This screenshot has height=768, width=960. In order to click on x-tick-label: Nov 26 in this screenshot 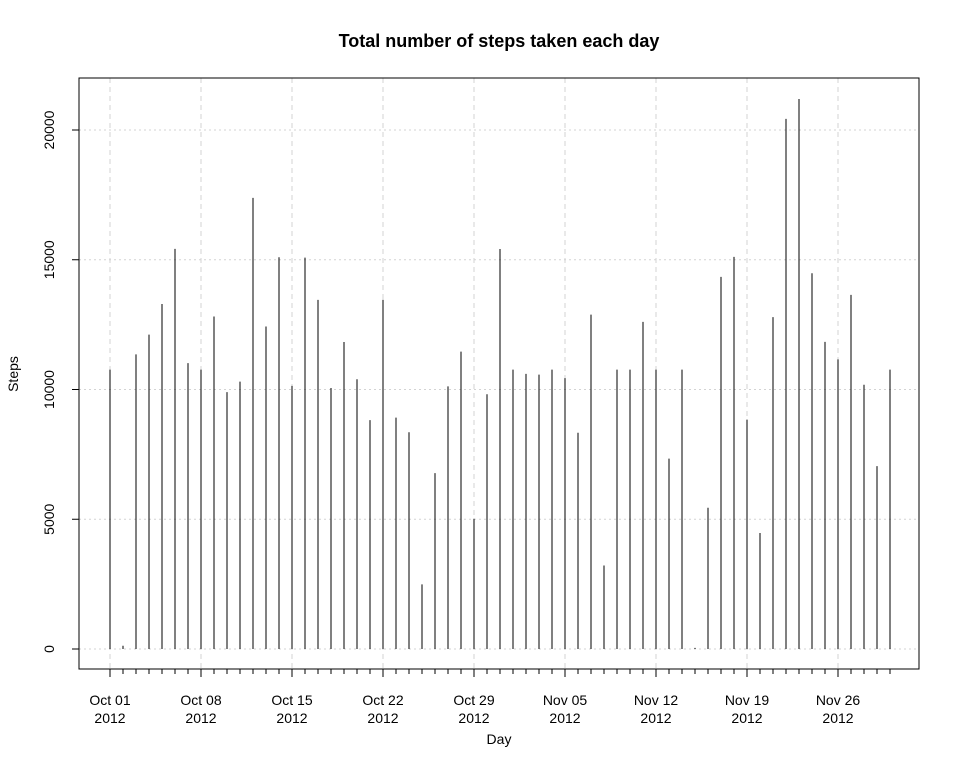, I will do `click(838, 700)`.